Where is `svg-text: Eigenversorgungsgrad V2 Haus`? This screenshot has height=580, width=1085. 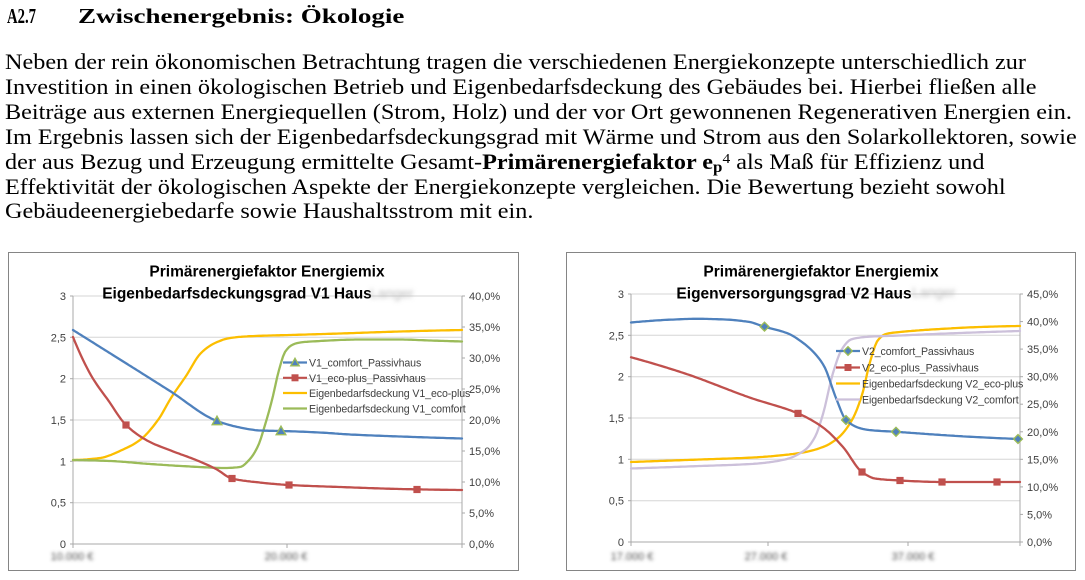
svg-text: Eigenversorgungsgrad V2 Haus is located at coordinates (793, 294).